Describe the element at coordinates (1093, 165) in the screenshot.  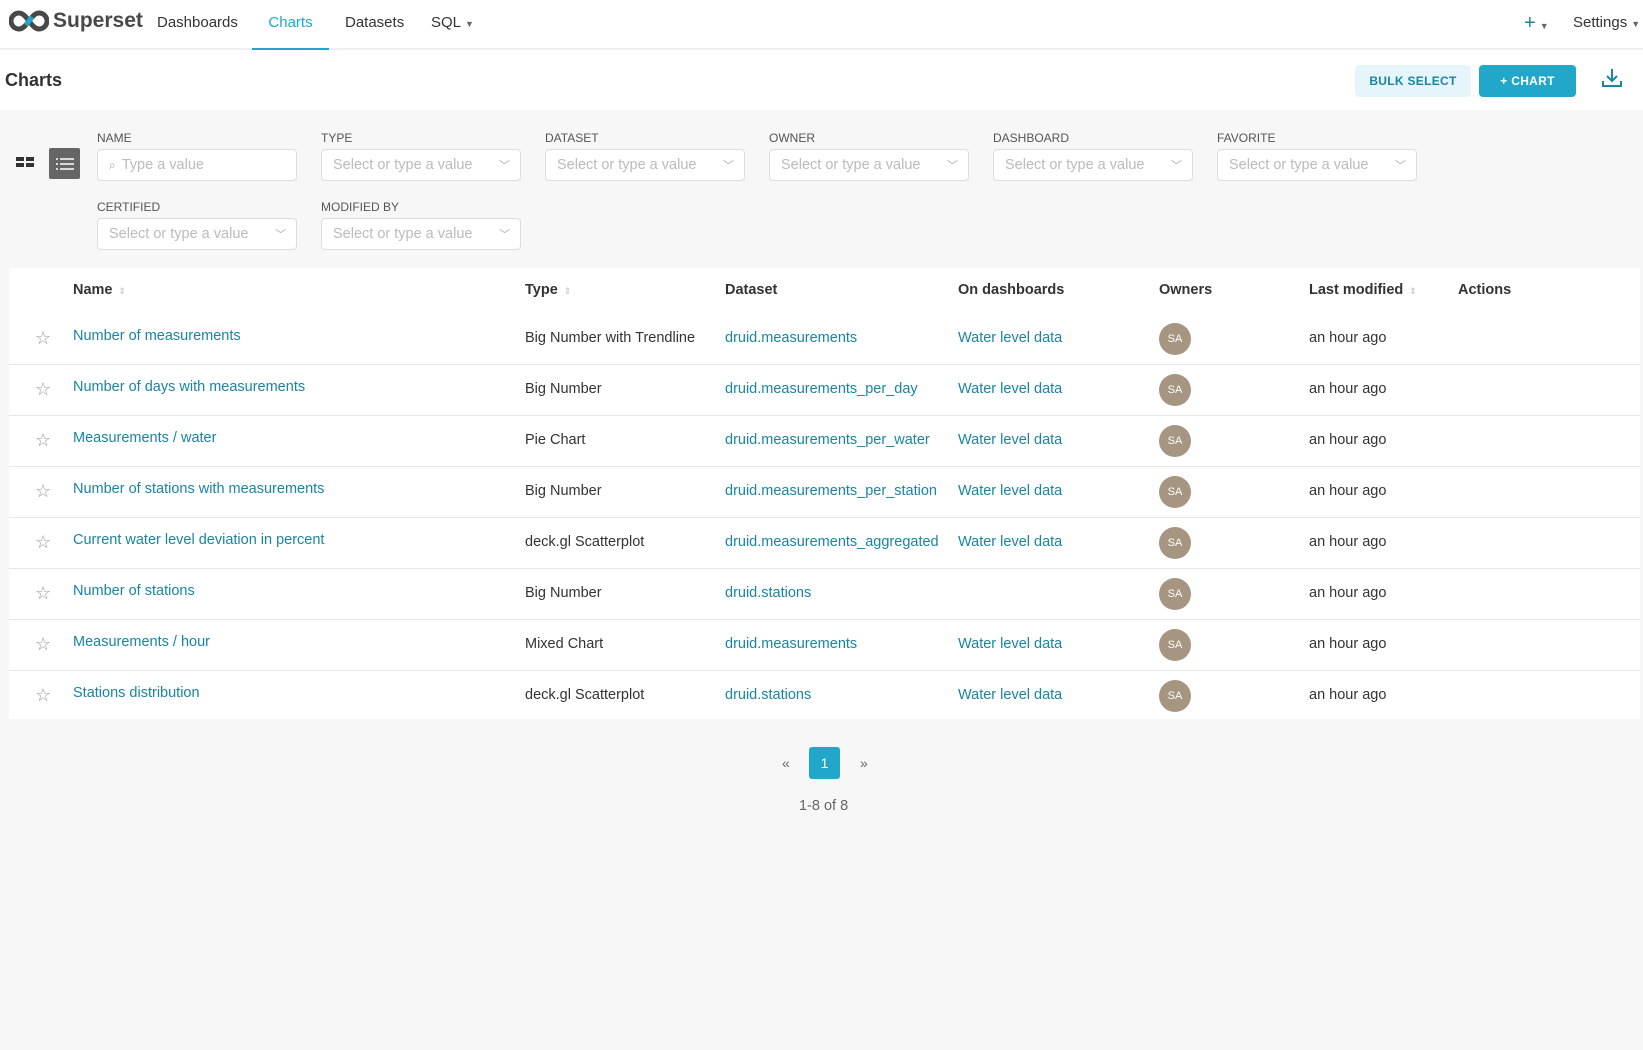
I see `filter-dashboard-input: Select or type a value ﹀` at that location.